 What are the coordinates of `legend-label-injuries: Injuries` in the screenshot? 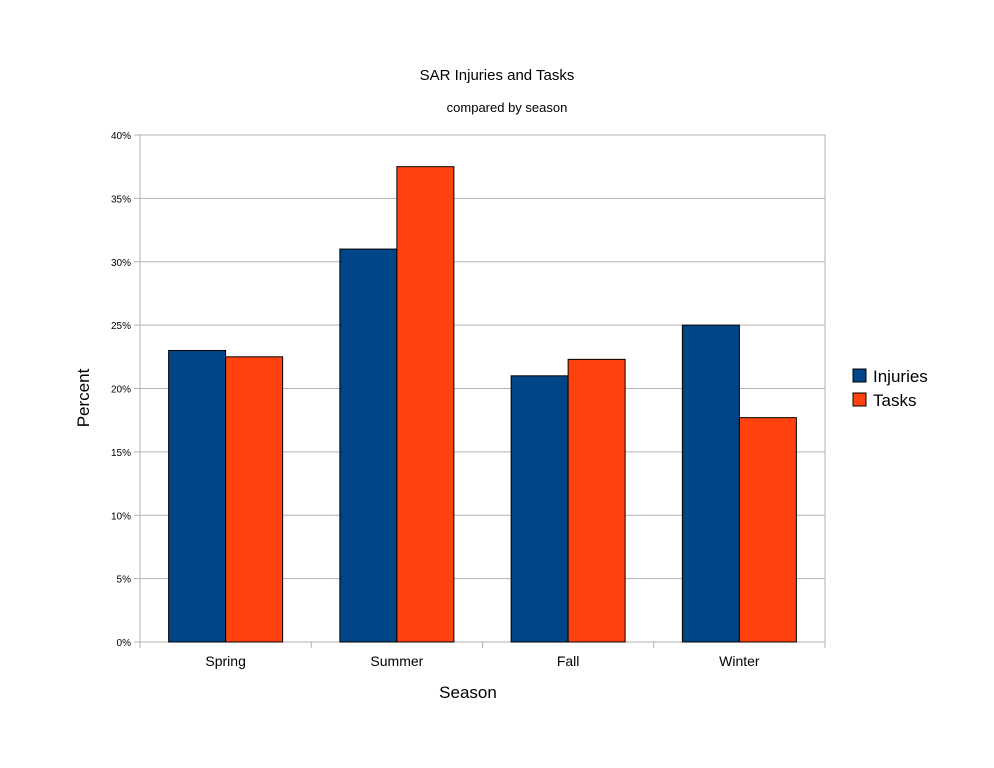 It's located at (900, 376).